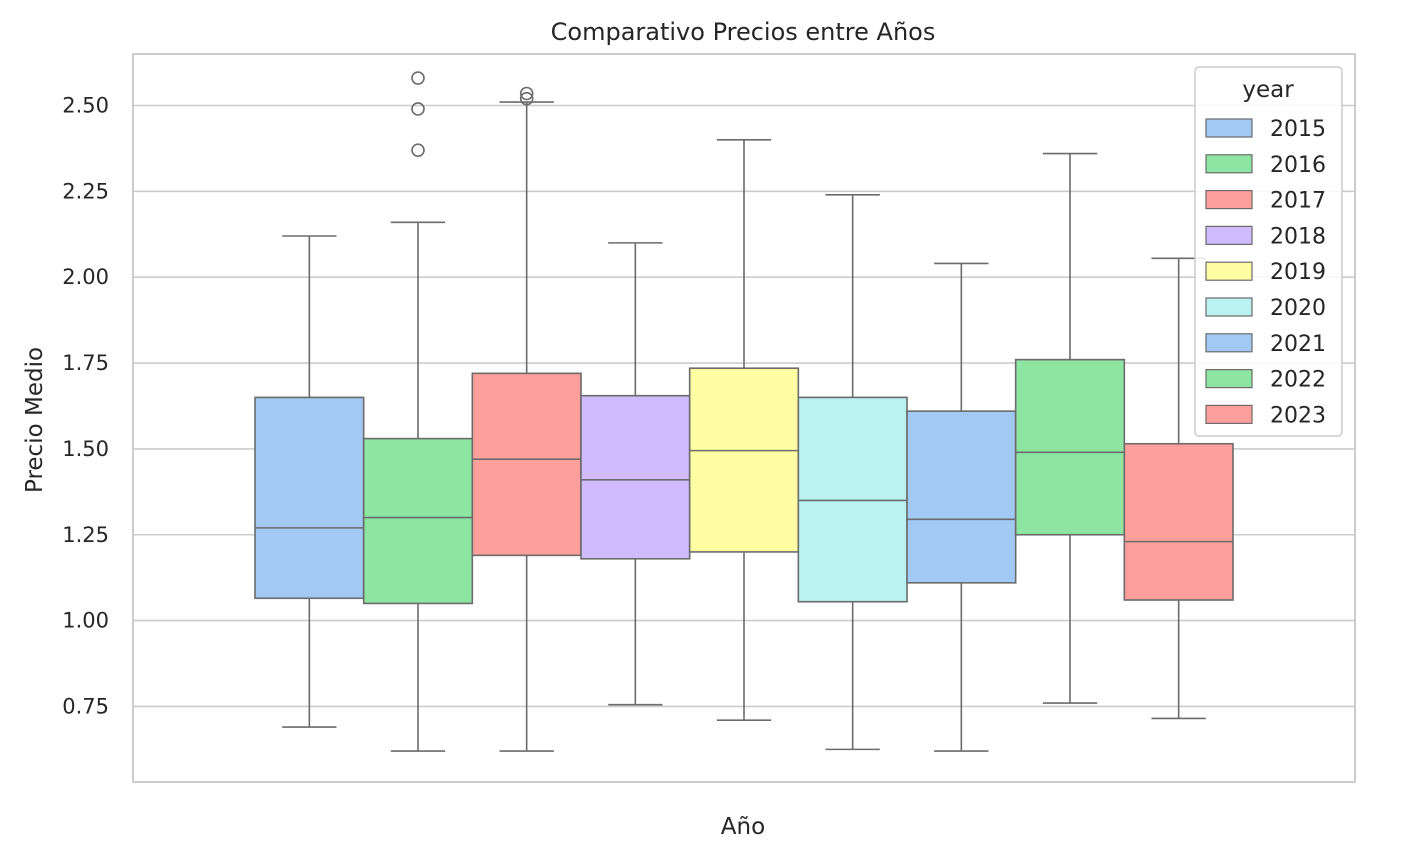 The height and width of the screenshot is (855, 1401). I want to click on legend-label: 2020, so click(1298, 308).